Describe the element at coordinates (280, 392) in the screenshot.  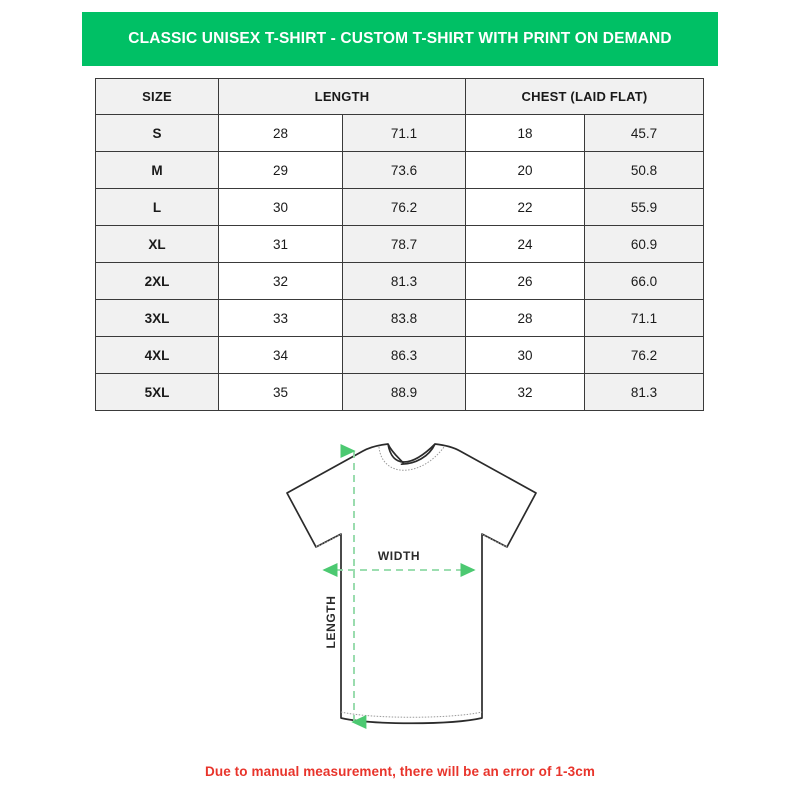
I see `cell-length-in: 35` at that location.